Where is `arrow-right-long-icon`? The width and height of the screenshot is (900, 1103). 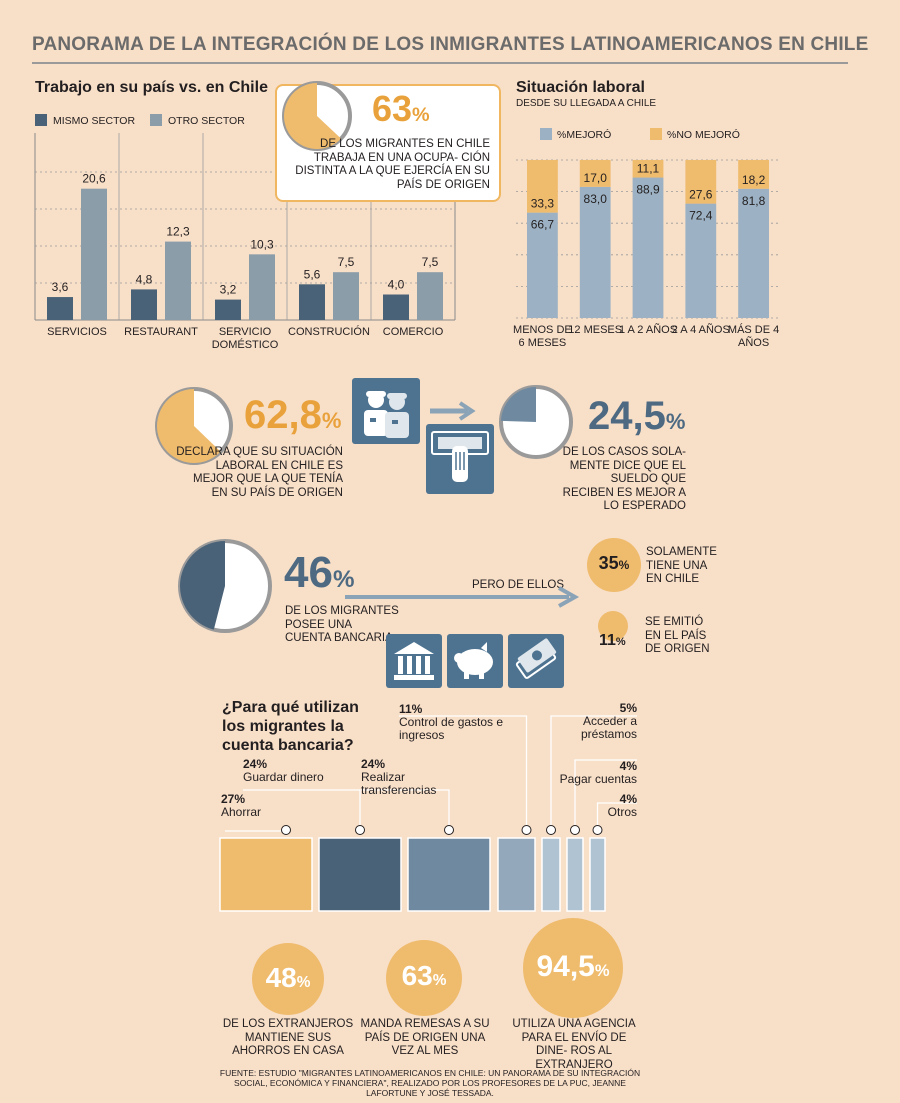 arrow-right-long-icon is located at coordinates (462, 597).